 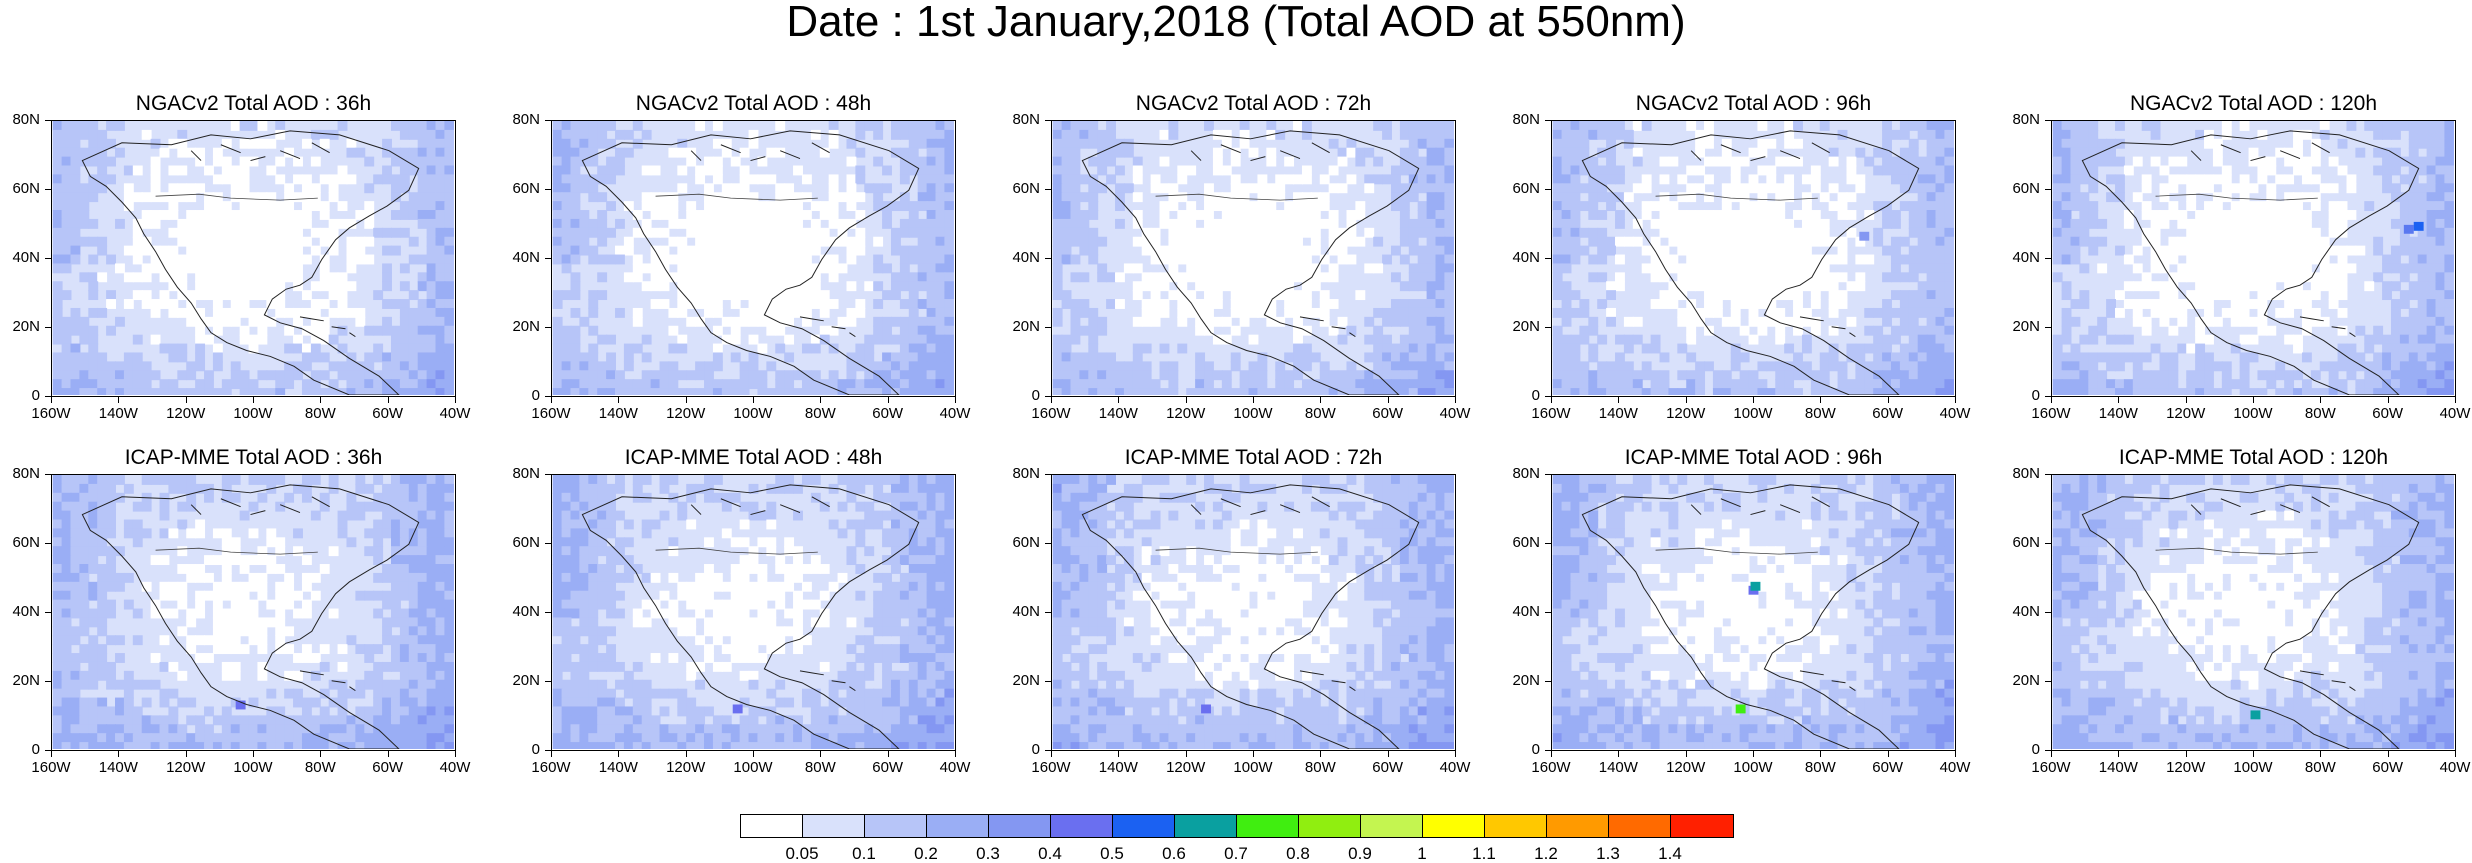 I want to click on aod-field, so click(x=1753, y=258).